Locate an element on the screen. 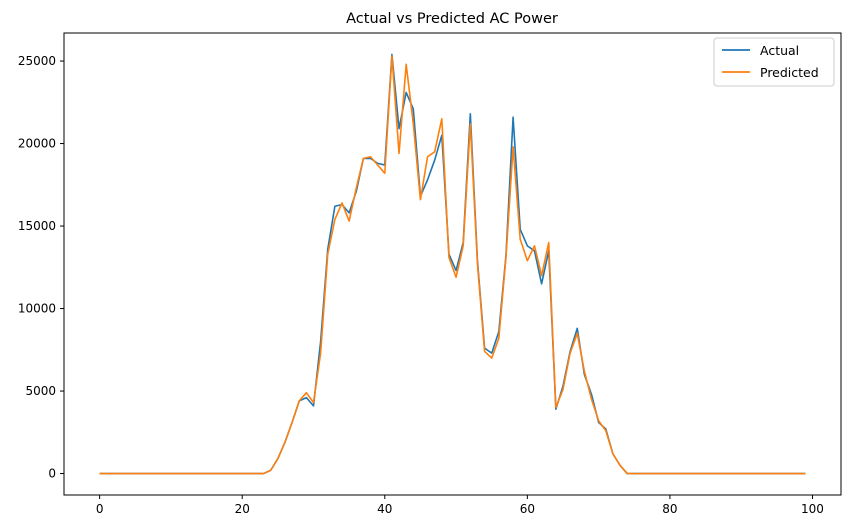  y-tick-label: 15000 is located at coordinates (37, 226).